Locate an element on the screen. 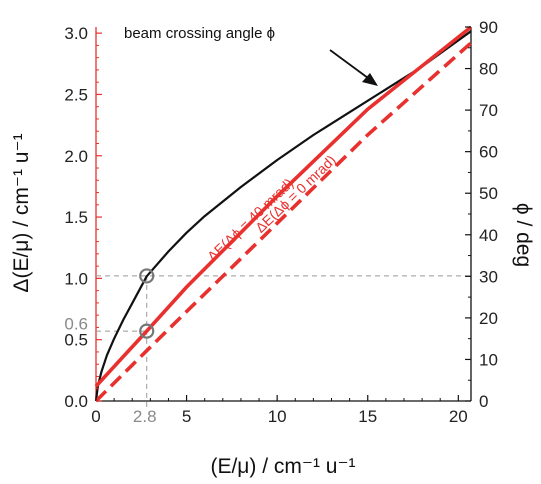  y-left-tick-label-5: 2.5 is located at coordinates (76, 94).